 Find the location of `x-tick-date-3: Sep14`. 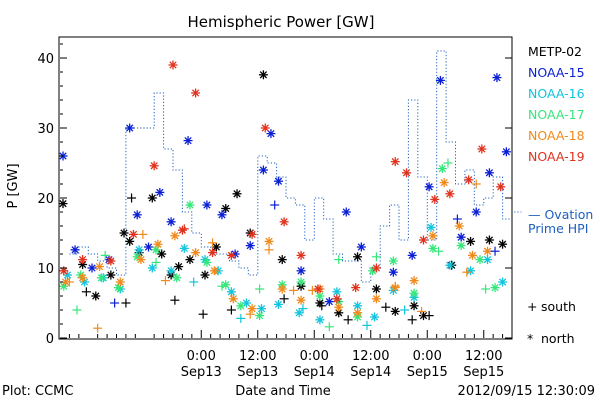

x-tick-date-3: Sep14 is located at coordinates (370, 372).